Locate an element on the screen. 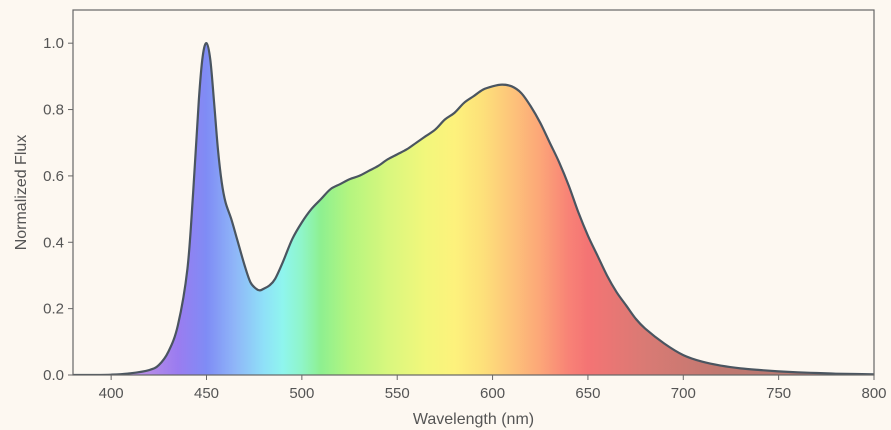  x-axis-label: Wavelength (nm) is located at coordinates (473, 419).